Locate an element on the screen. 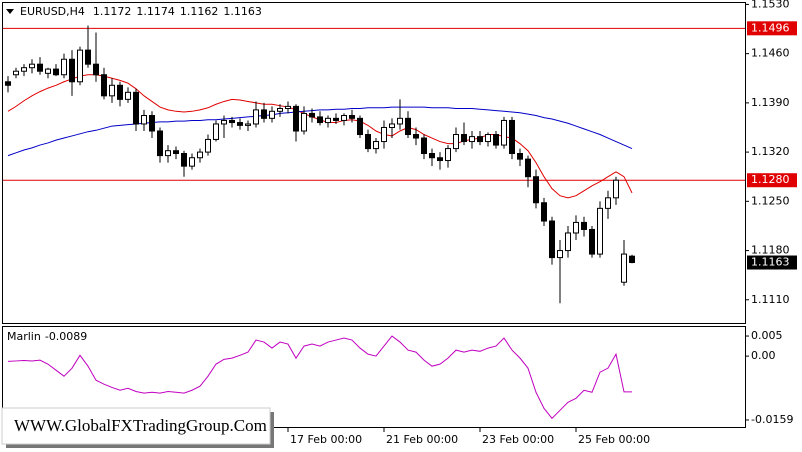 This screenshot has height=452, width=802. level-label: 1.1496 is located at coordinates (770, 27).